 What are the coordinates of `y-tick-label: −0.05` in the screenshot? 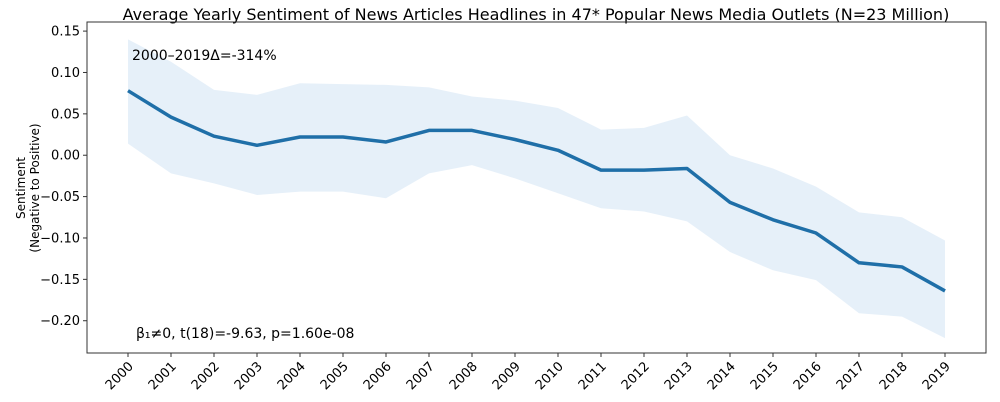 It's located at (60, 197).